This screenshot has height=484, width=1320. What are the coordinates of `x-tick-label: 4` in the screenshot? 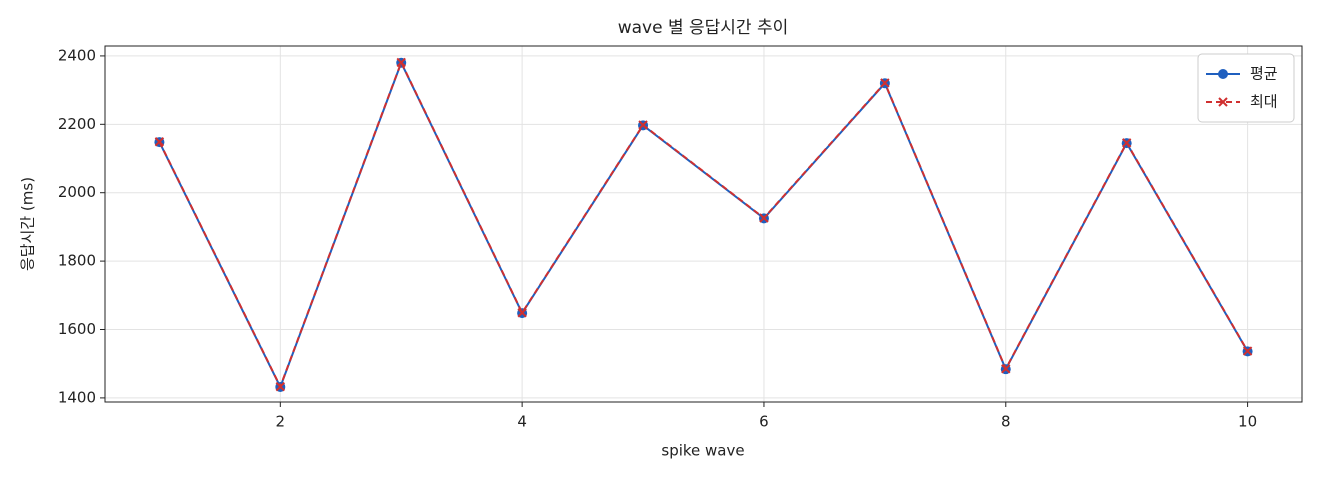 It's located at (522, 422).